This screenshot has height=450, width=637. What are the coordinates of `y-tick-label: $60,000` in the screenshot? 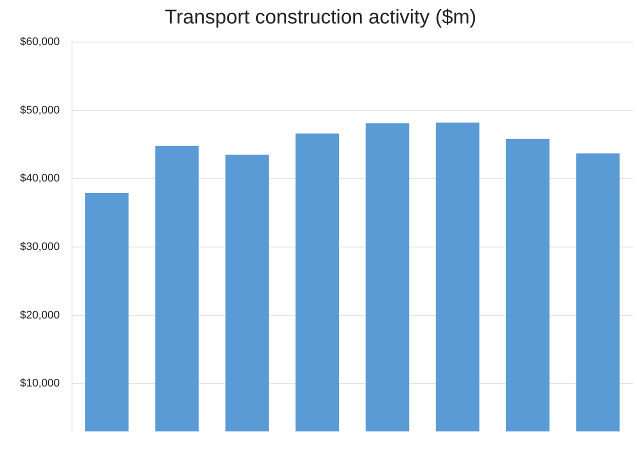 It's located at (40, 42).